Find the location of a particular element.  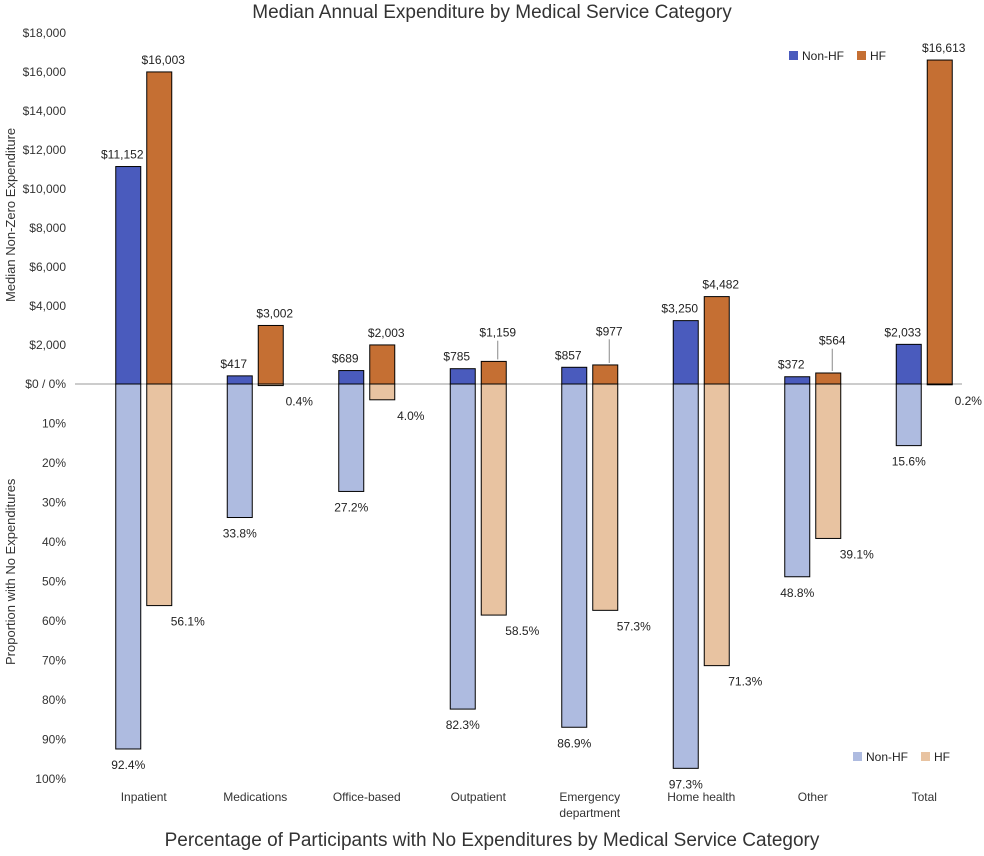

expenditure-data-label: $16,003 is located at coordinates (164, 60).